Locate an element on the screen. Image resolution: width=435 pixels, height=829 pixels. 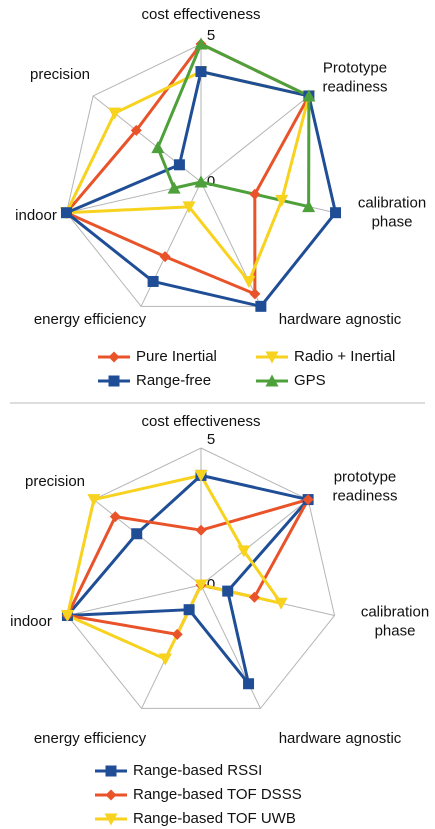
legend-label: GPS is located at coordinates (310, 380).